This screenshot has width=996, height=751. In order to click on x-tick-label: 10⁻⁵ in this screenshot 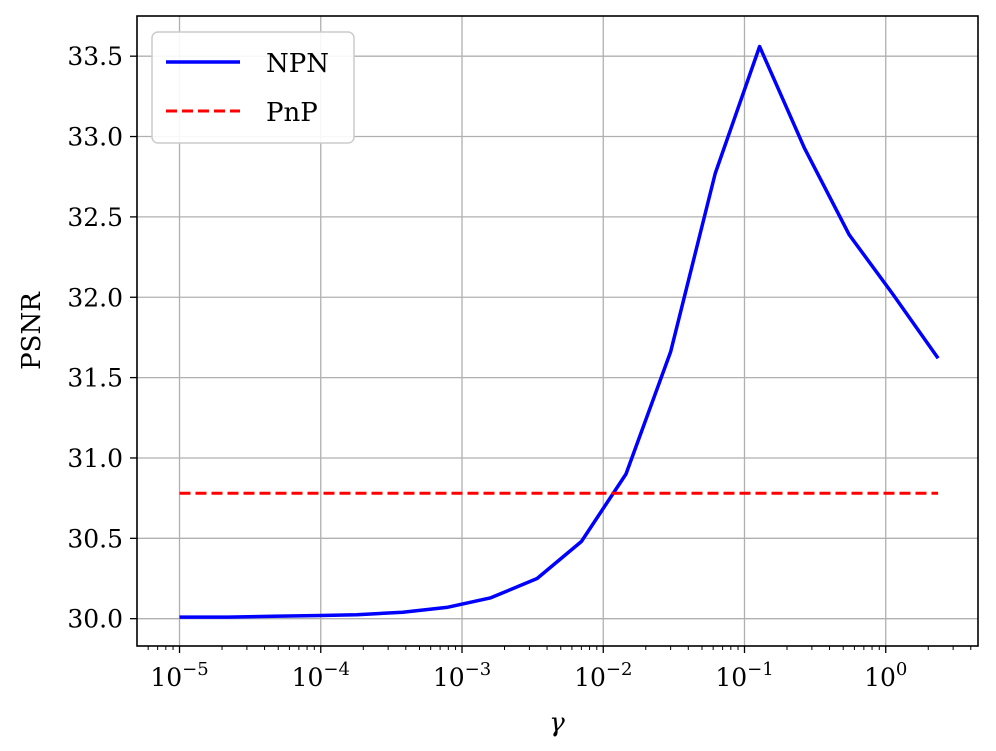, I will do `click(179, 675)`.